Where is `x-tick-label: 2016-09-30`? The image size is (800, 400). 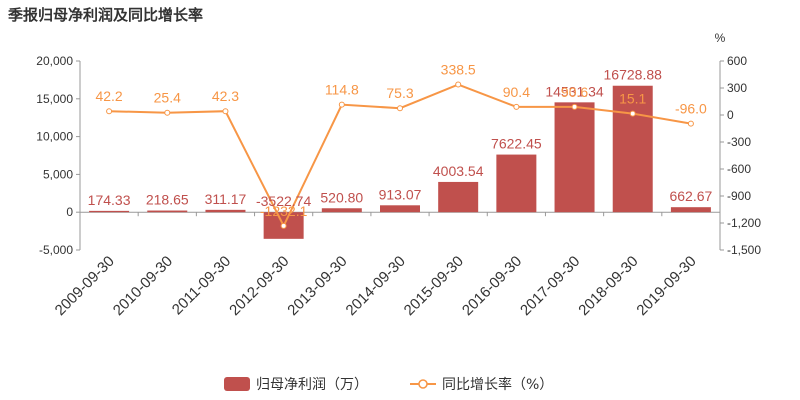 x-tick-label: 2016-09-30 is located at coordinates (492, 286).